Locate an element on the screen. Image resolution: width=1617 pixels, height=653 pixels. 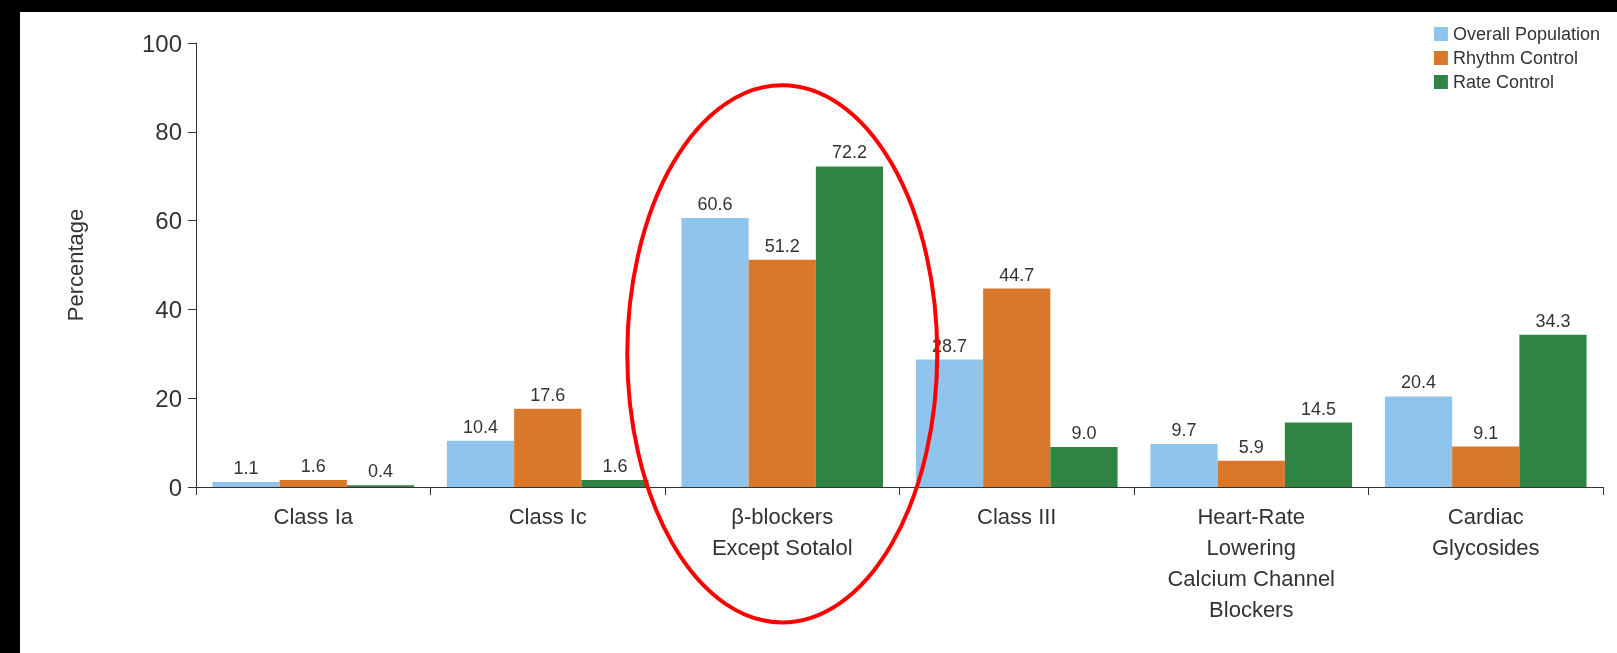
data-label: 60.6 is located at coordinates (715, 203).